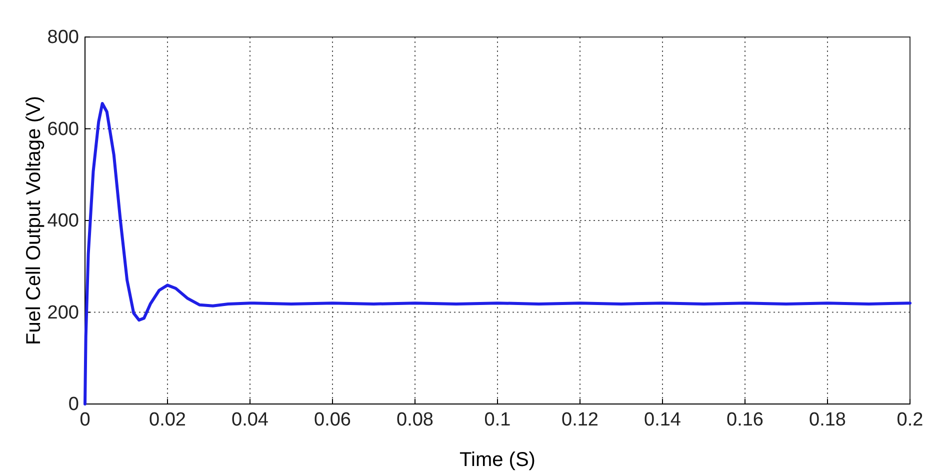 Image resolution: width=944 pixels, height=472 pixels. Describe the element at coordinates (73, 405) in the screenshot. I see `y-tick-label: 0` at that location.